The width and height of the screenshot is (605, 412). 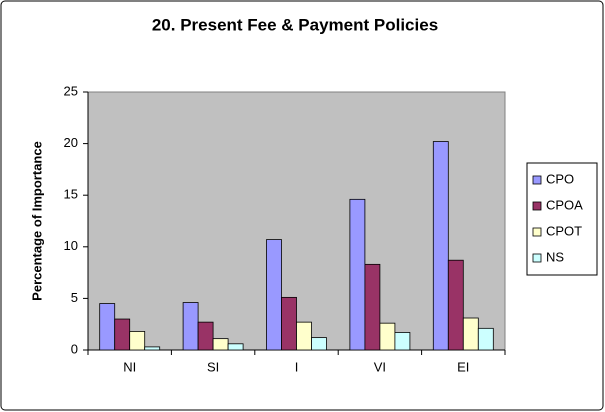 What do you see at coordinates (71, 142) in the screenshot?
I see `y-tick-label: 20` at bounding box center [71, 142].